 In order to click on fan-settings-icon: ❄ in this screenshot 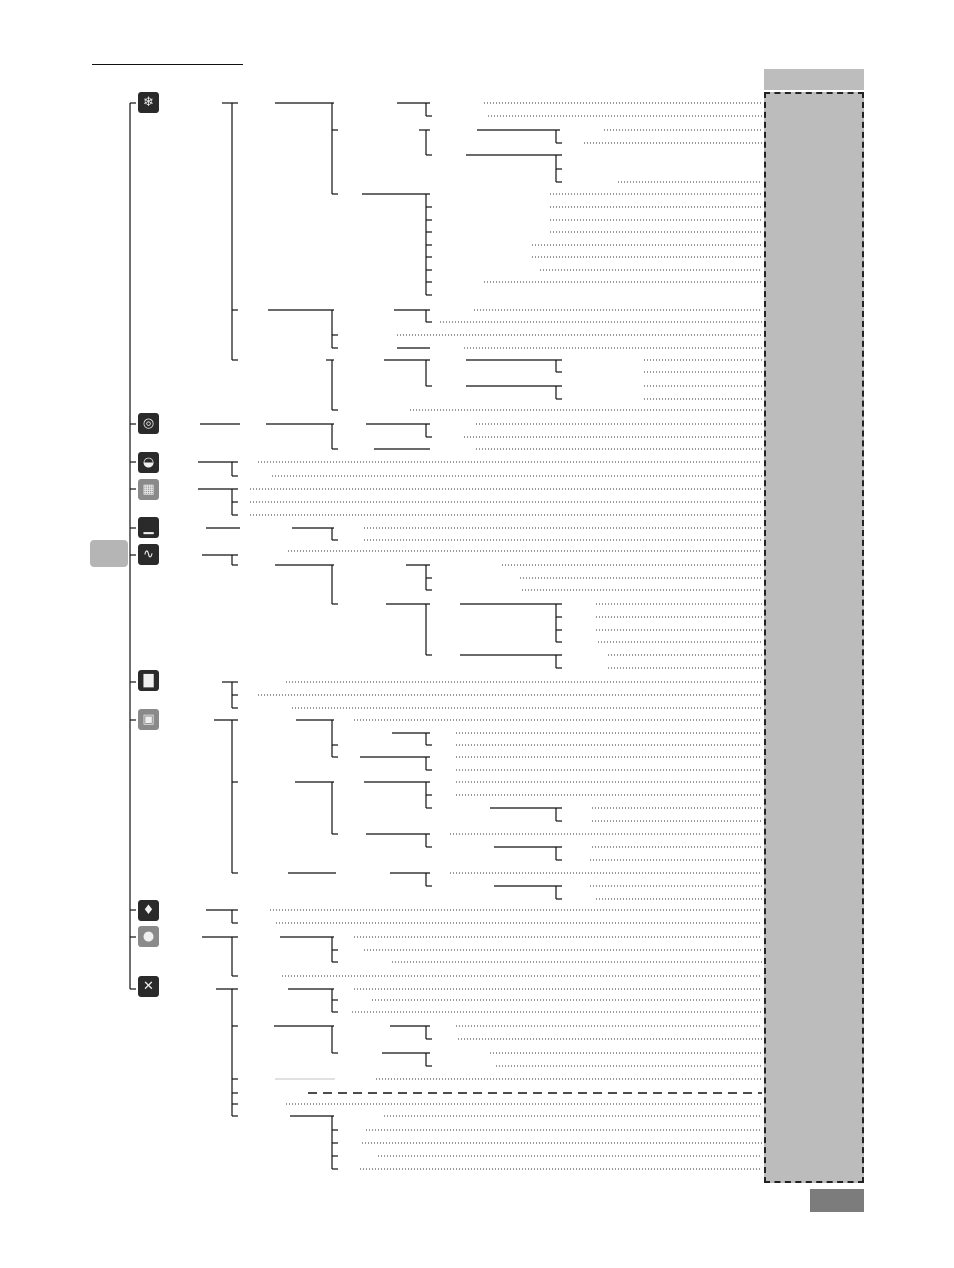, I will do `click(148, 102)`.